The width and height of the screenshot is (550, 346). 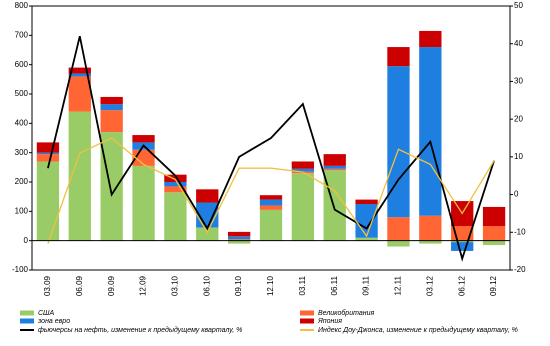 I want to click on x-tick-label: 12.09, so click(x=143, y=285).